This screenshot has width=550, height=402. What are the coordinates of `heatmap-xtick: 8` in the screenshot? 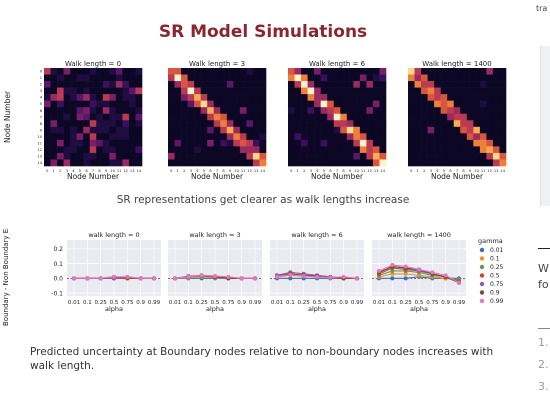 It's located at (223, 171).